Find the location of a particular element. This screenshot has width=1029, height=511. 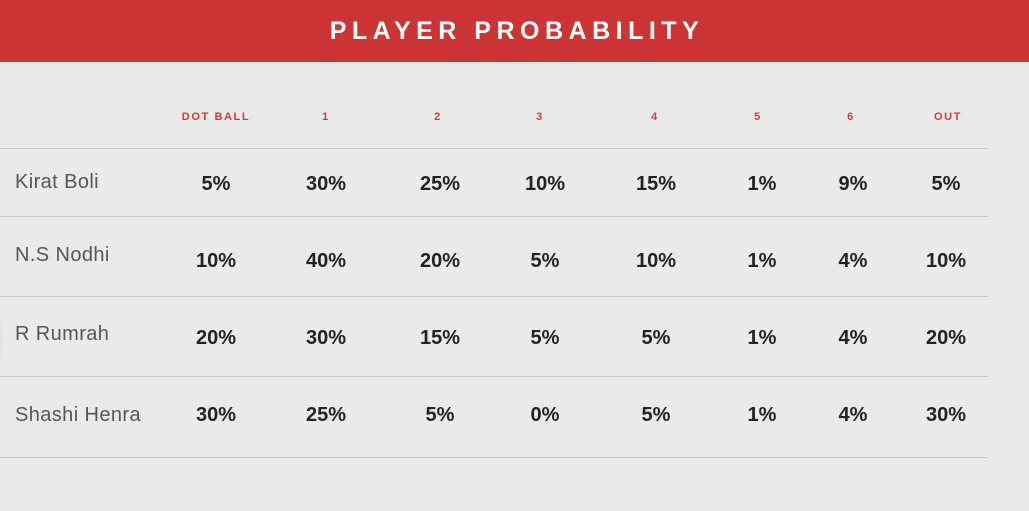

table-header: DOT BALL 1 2 3 4 5 6 OUT is located at coordinates (514, 119).